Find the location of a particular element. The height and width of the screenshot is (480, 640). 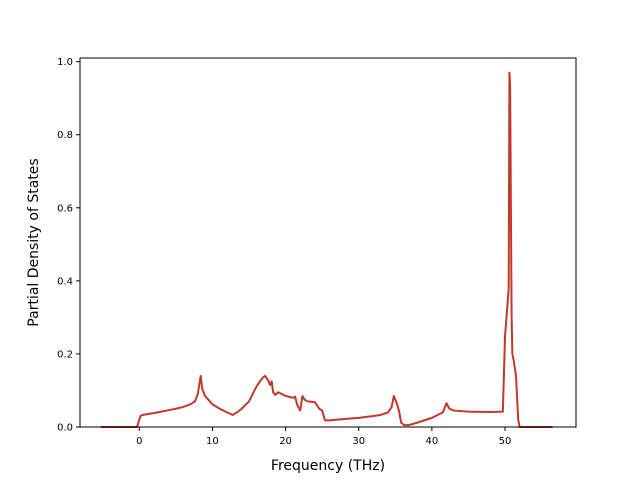

x-tick-label: 10 is located at coordinates (212, 441).